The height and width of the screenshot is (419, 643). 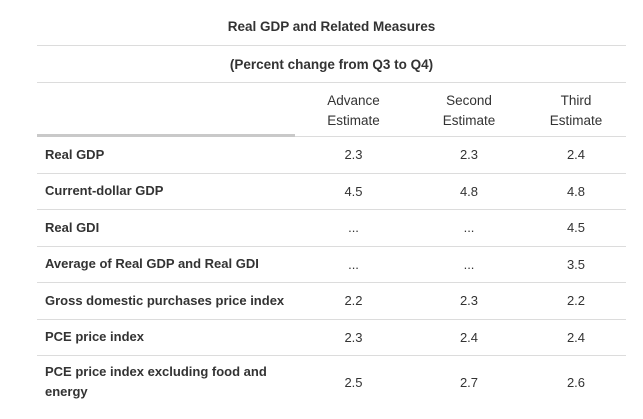 I want to click on table-row: Current-dollar GDP 4.5 4.8 4.8, so click(x=331, y=192).